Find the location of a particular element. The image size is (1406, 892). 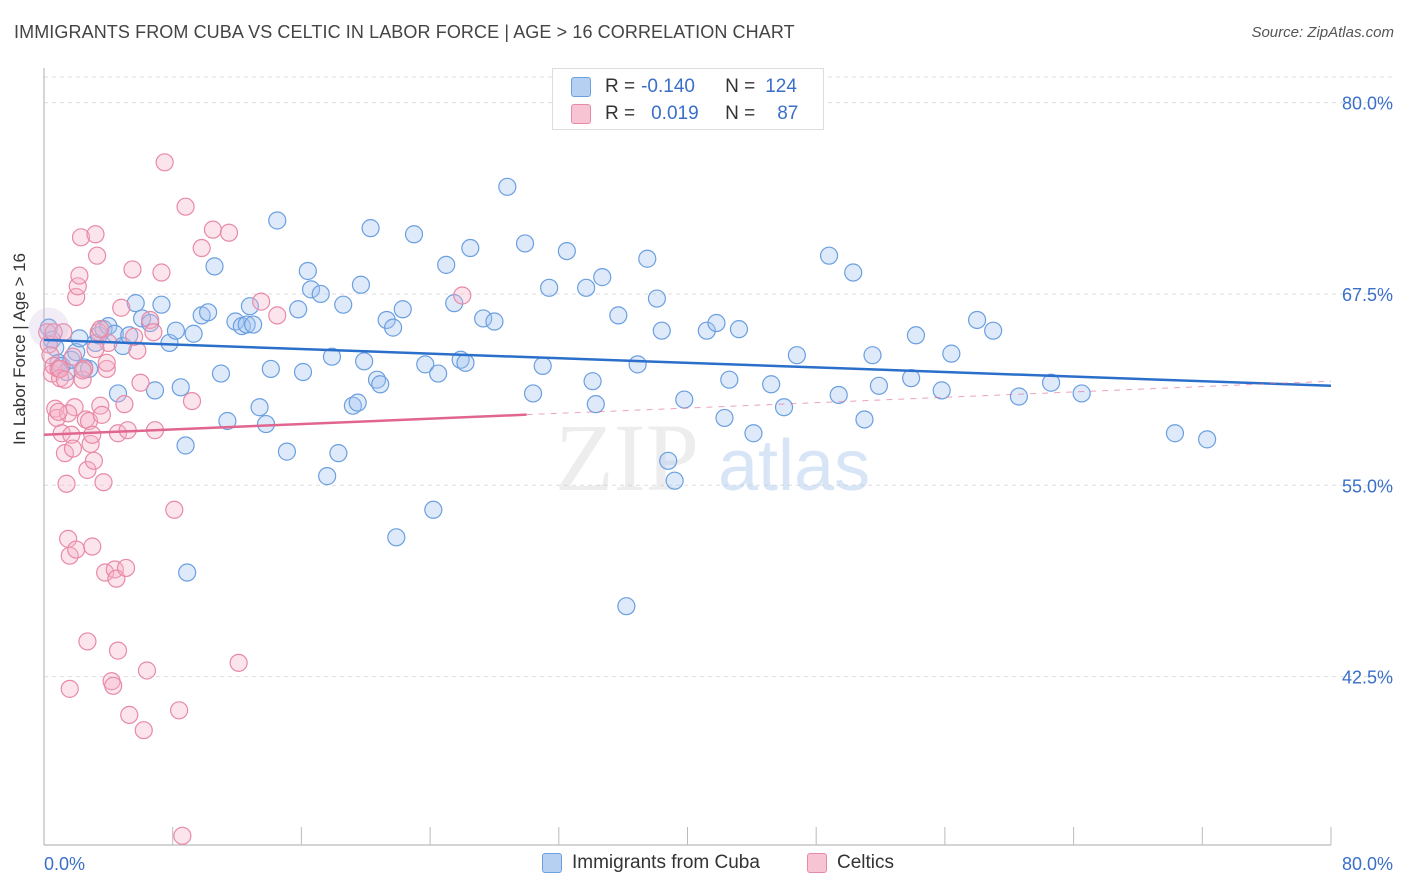

cuba-swatch-icon is located at coordinates (552, 863).